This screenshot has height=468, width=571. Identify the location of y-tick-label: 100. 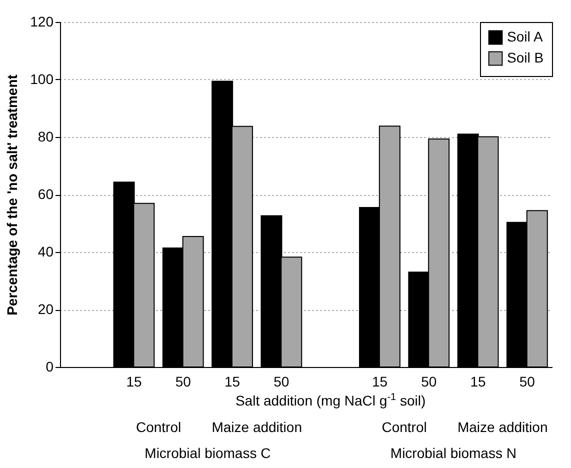
(42, 79).